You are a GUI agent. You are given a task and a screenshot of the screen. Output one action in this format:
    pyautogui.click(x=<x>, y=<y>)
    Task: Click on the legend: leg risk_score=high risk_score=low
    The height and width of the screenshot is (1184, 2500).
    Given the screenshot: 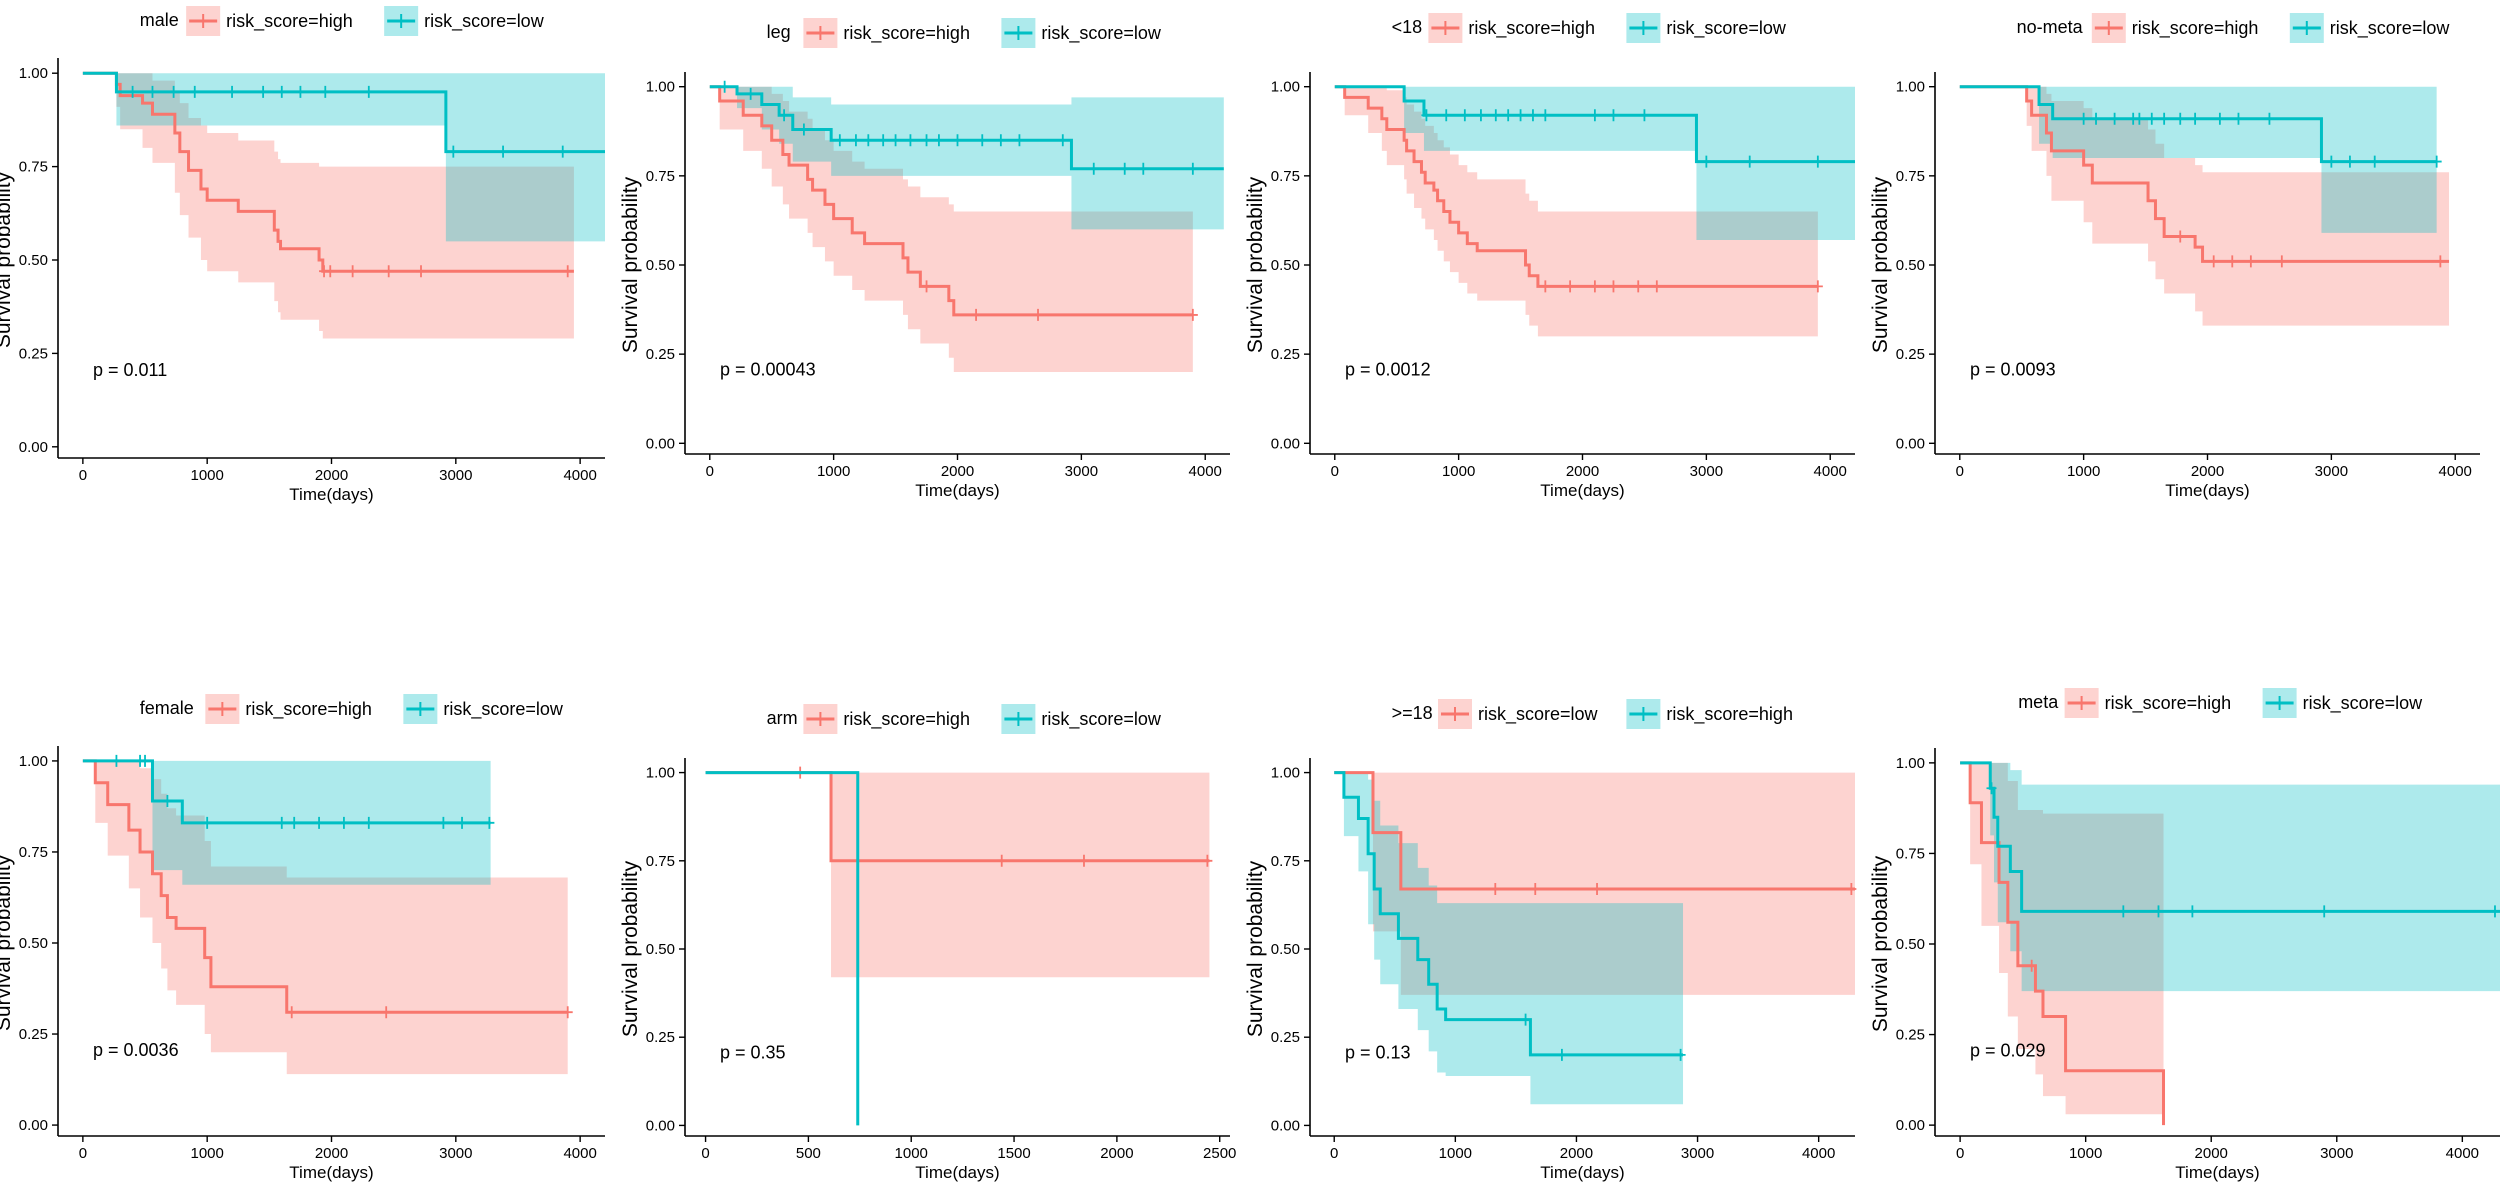 What is the action you would take?
    pyautogui.click(x=964, y=33)
    